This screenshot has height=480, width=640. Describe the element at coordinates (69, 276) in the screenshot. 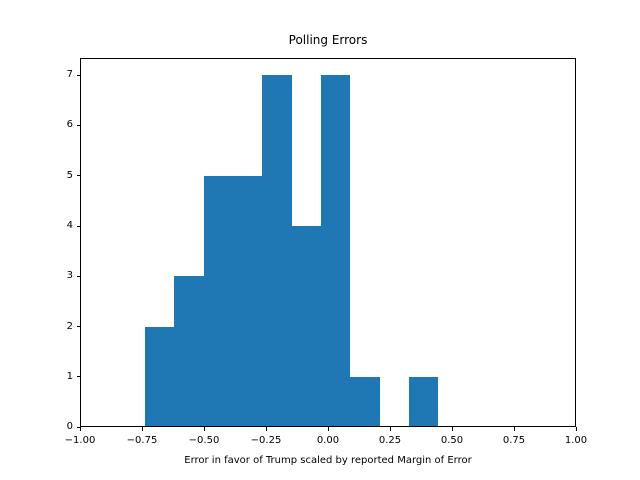

I see `y-tick-label: 3` at that location.